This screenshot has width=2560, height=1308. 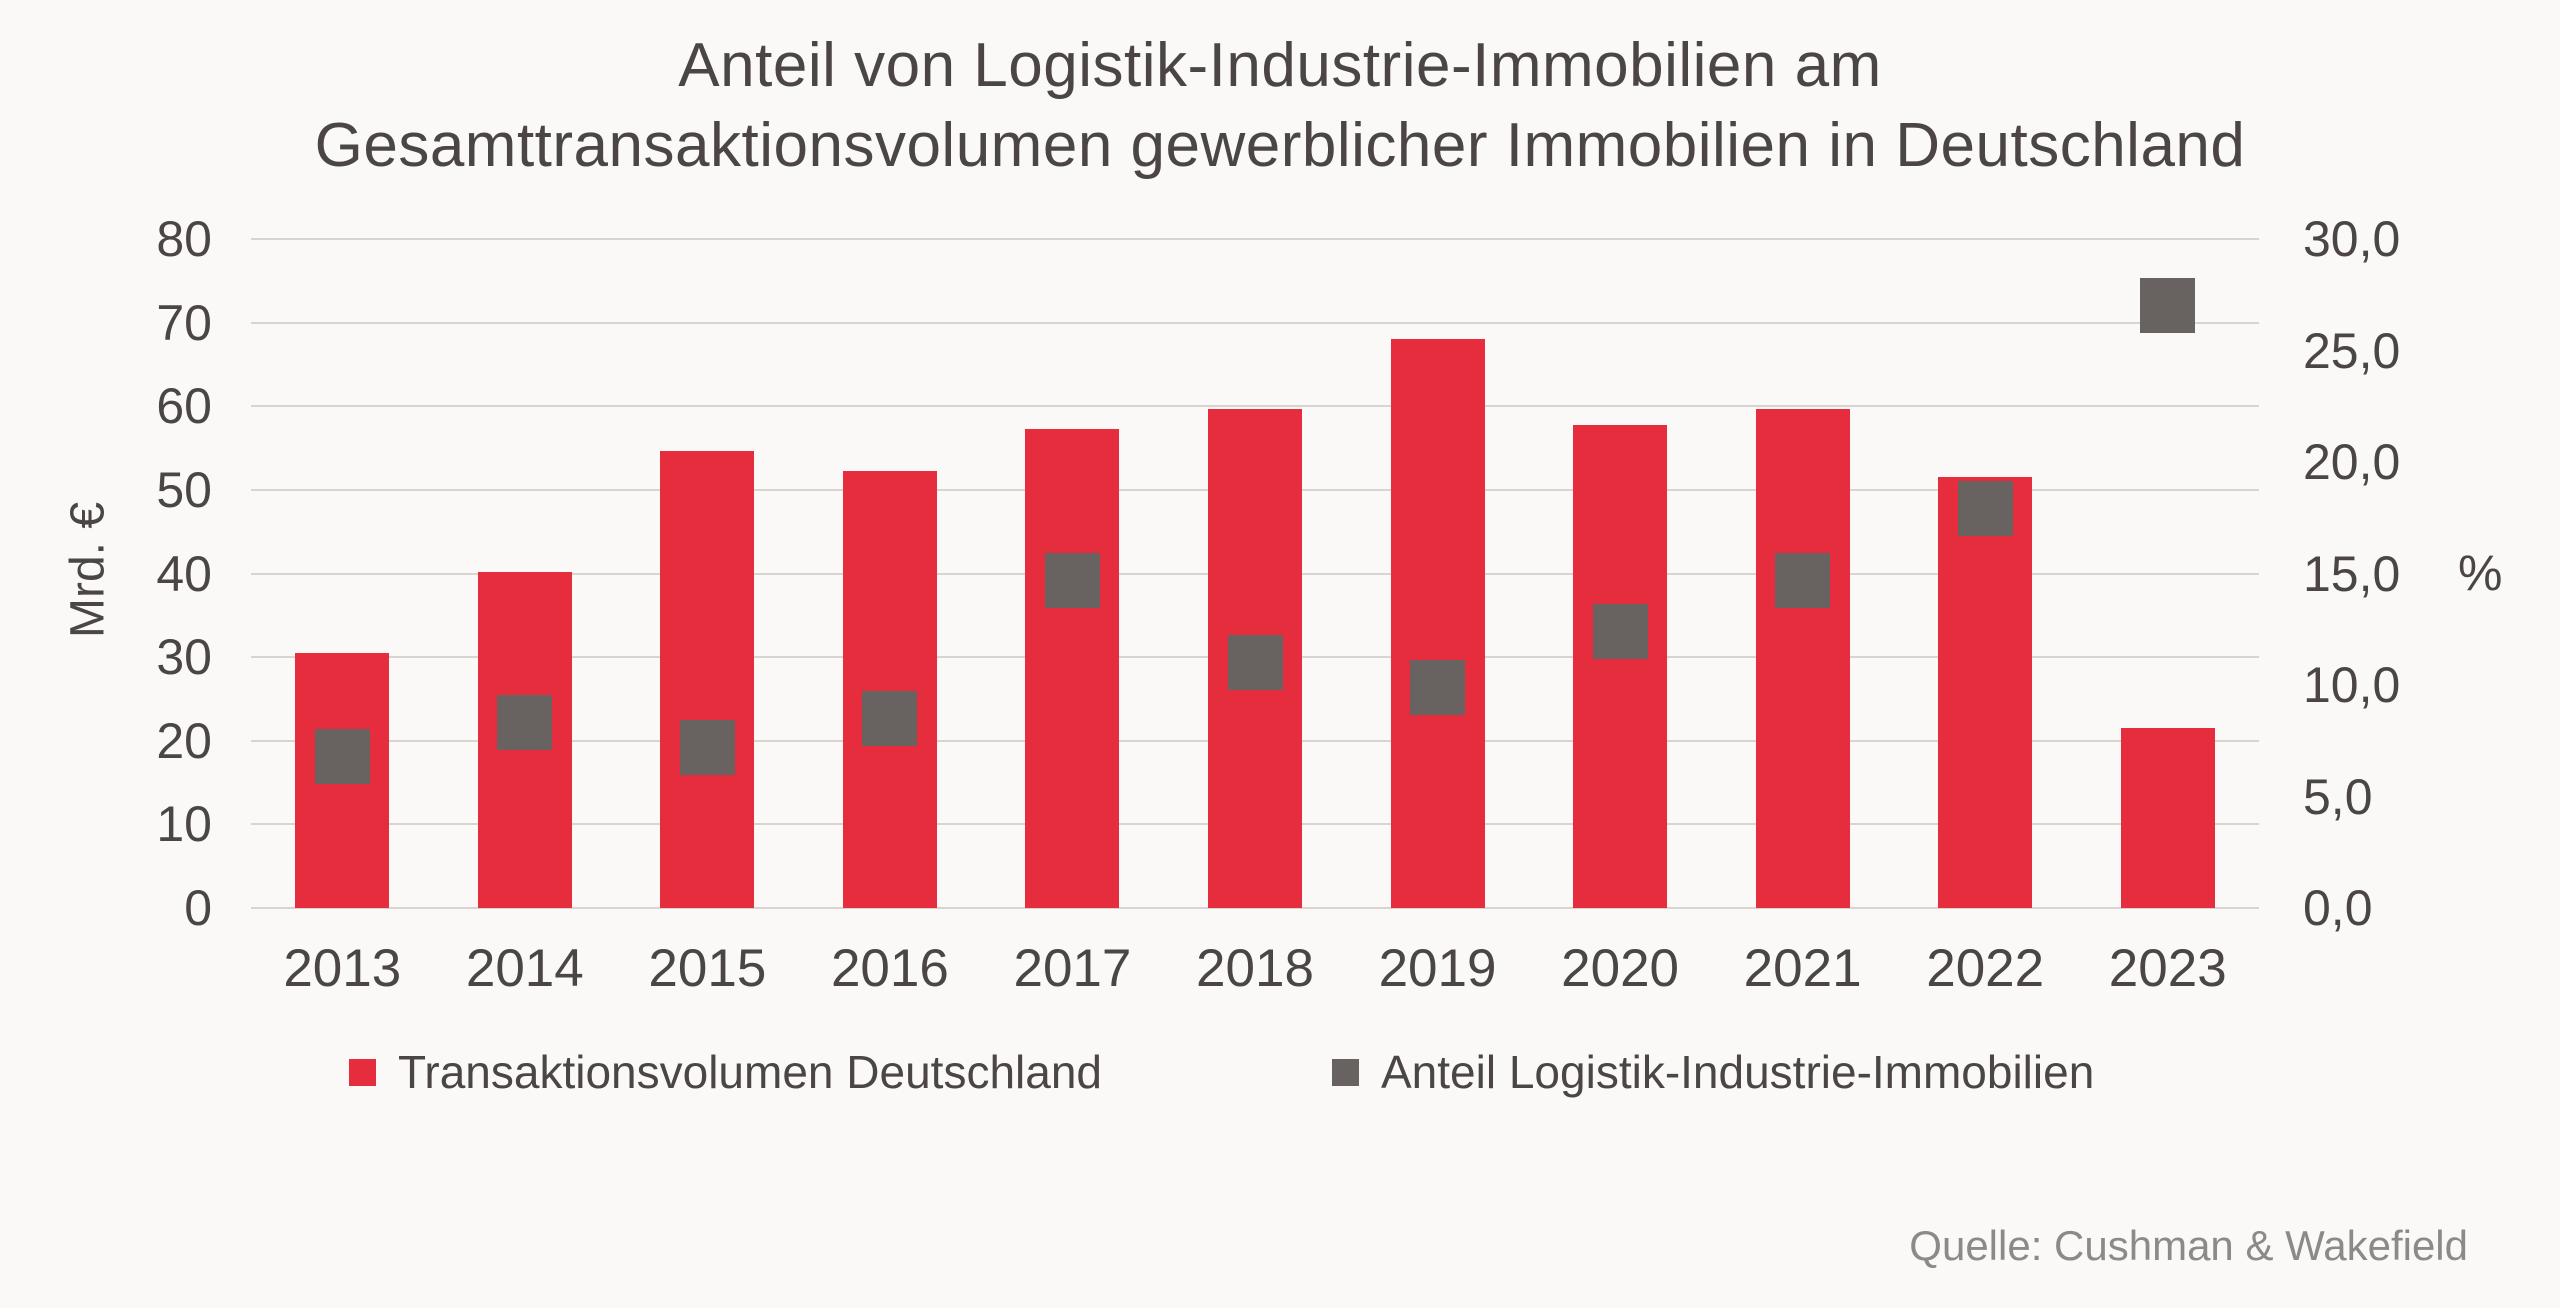 I want to click on x-axis-label-2019: 2019, so click(x=1437, y=968).